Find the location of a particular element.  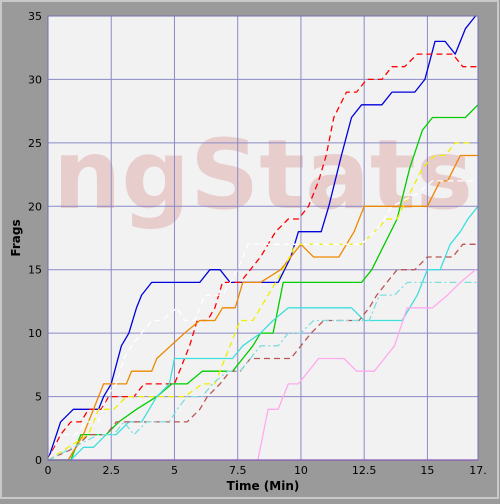

y-tick-label: 10 is located at coordinates (35, 333).